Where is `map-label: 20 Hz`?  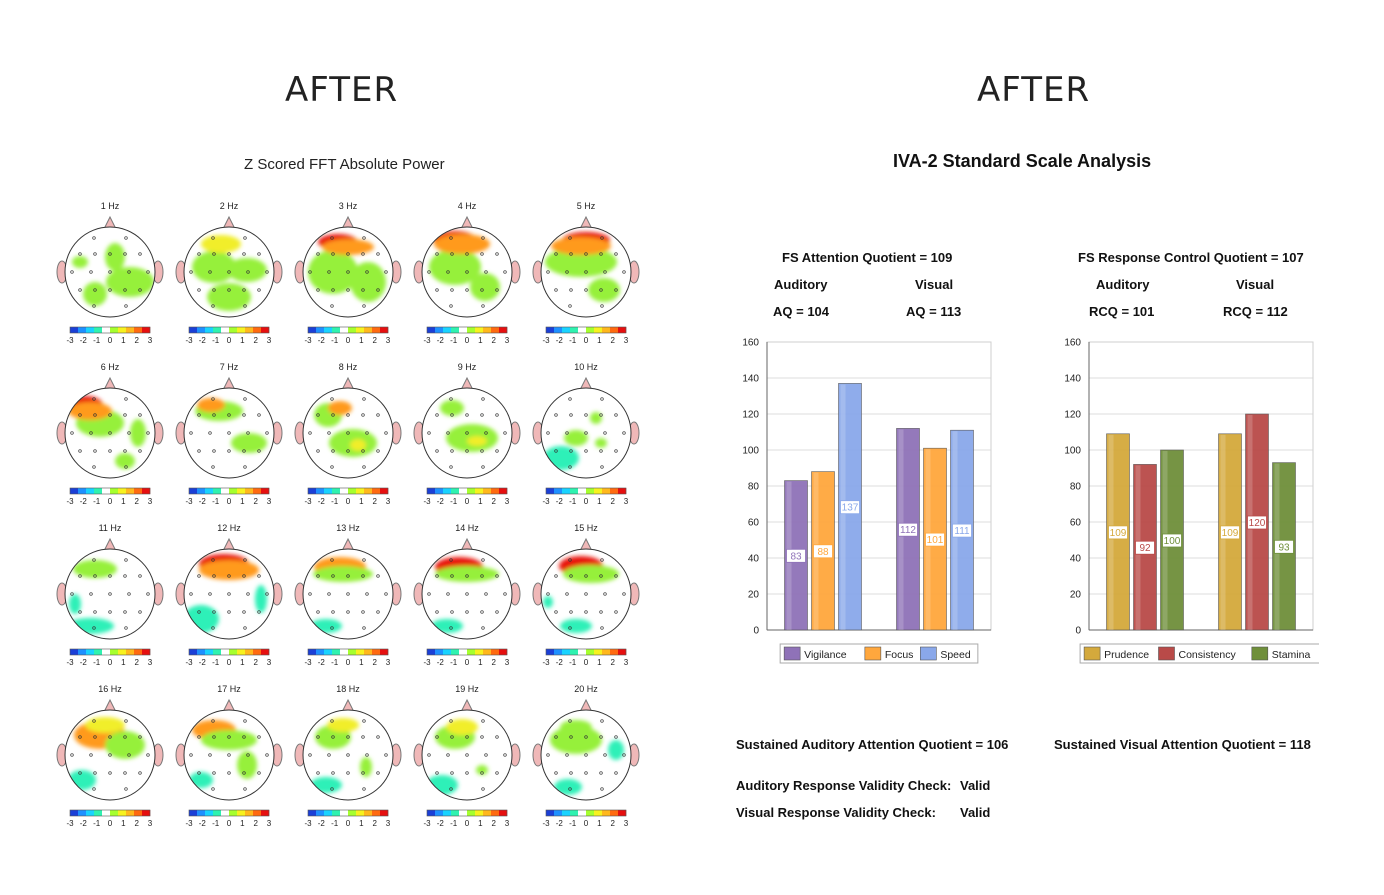 map-label: 20 Hz is located at coordinates (586, 689).